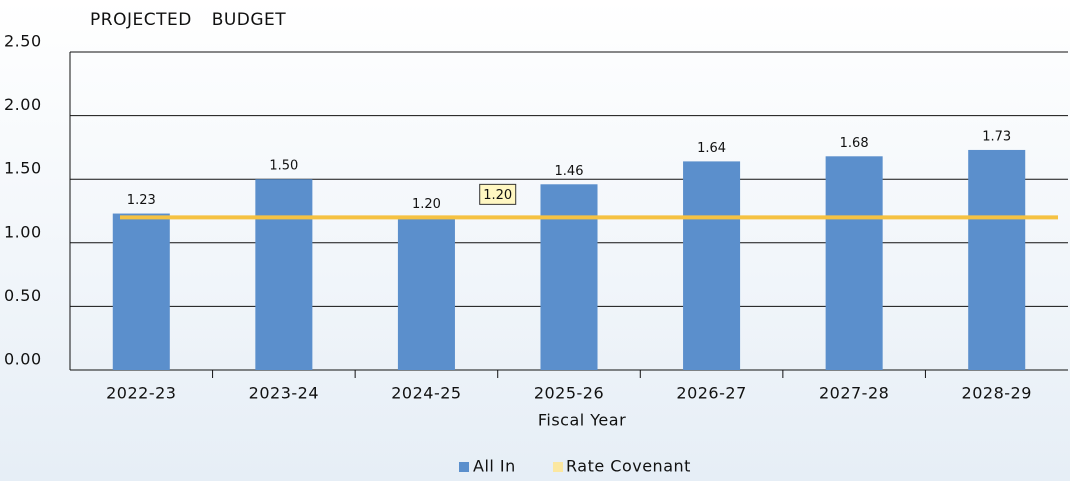 The height and width of the screenshot is (481, 1070). Describe the element at coordinates (582, 420) in the screenshot. I see `x-axis-label: Fiscal Year` at that location.